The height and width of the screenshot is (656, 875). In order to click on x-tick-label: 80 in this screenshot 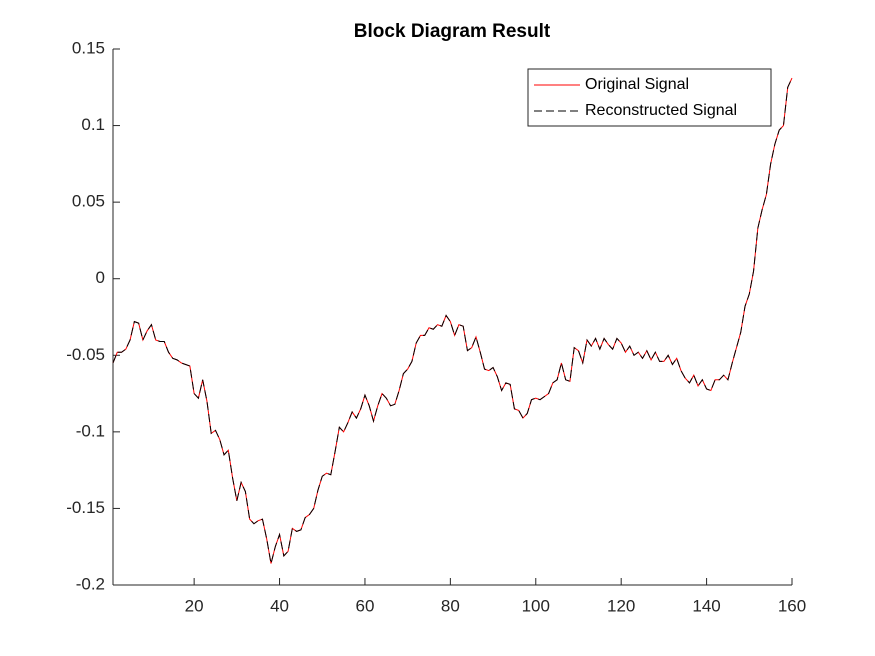, I will do `click(450, 605)`.